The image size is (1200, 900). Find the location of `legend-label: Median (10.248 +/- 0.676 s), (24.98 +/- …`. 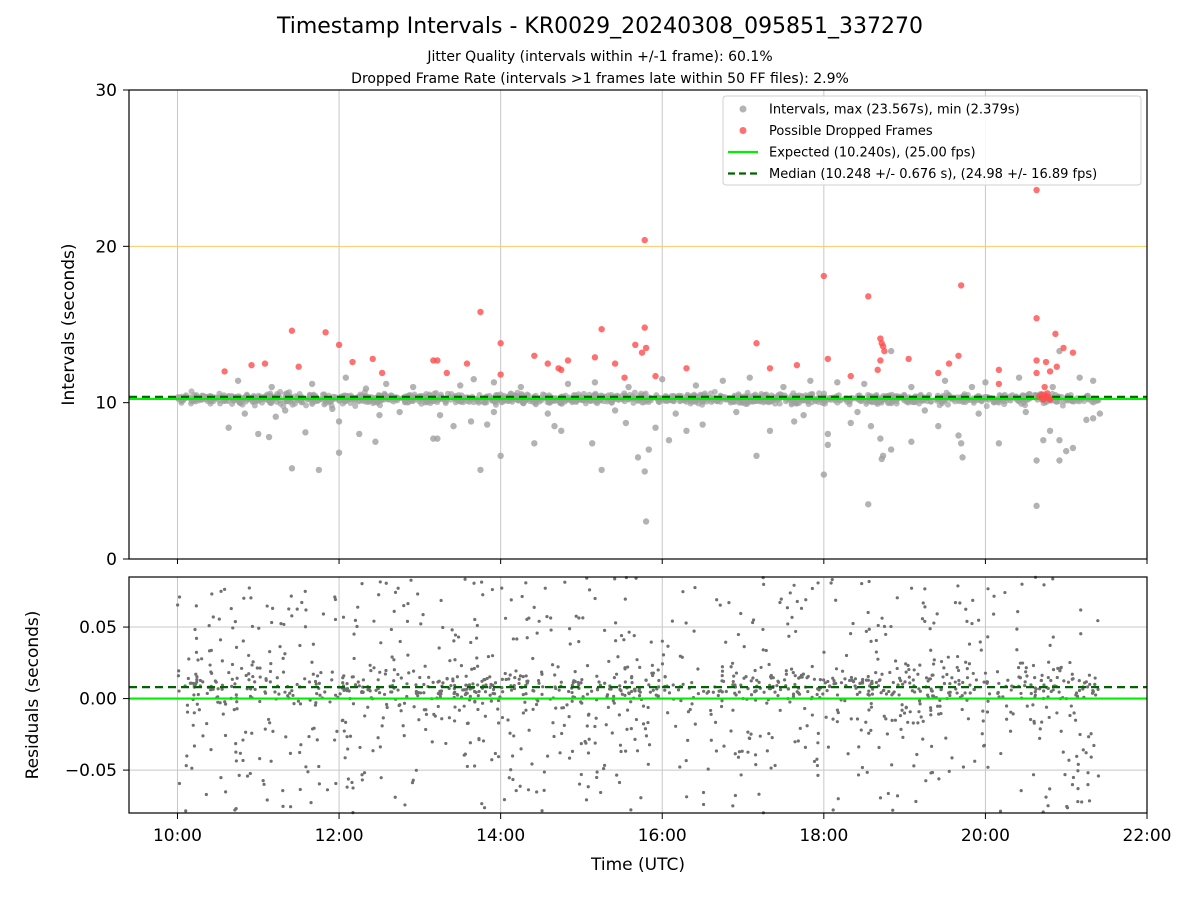

legend-label: Median (10.248 +/- 0.676 s), (24.98 +/- … is located at coordinates (933, 174).